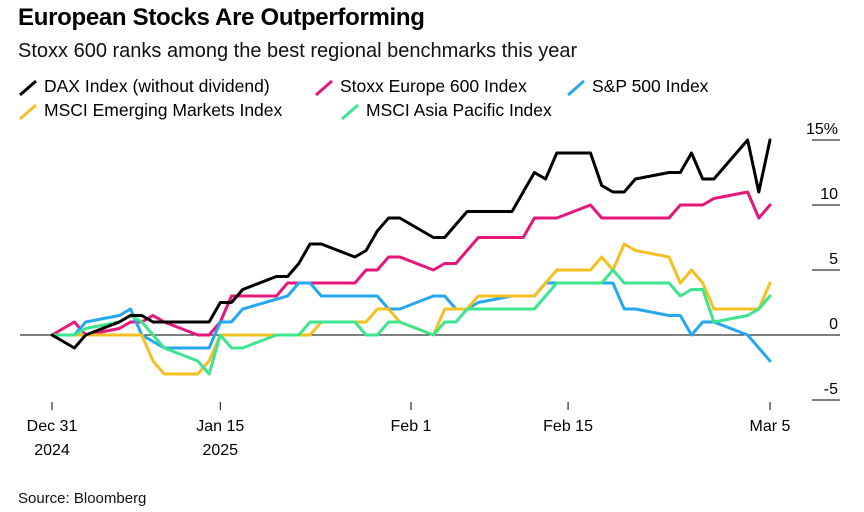 The image size is (864, 512). What do you see at coordinates (220, 450) in the screenshot?
I see `x-tick-year-label: 2025` at bounding box center [220, 450].